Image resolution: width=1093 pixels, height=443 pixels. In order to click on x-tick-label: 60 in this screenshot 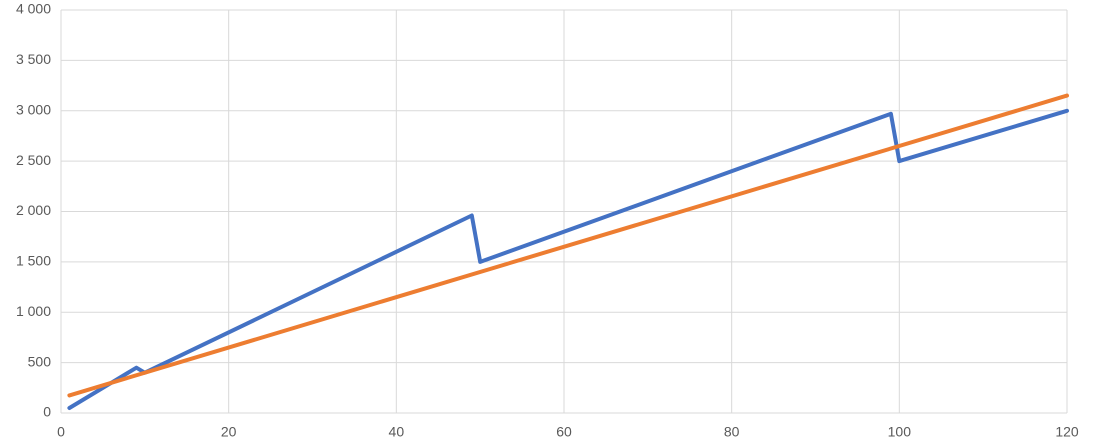, I will do `click(564, 432)`.